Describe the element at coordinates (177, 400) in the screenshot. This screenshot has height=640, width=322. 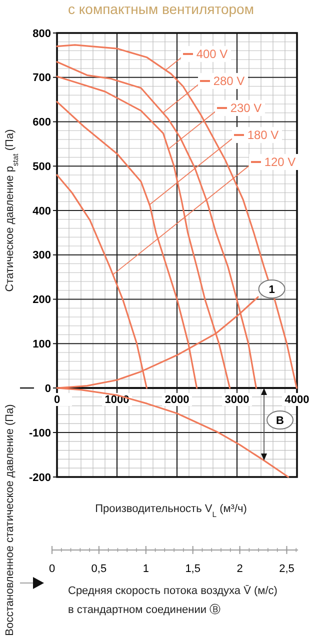
I see `x-tick-label: 2000` at that location.